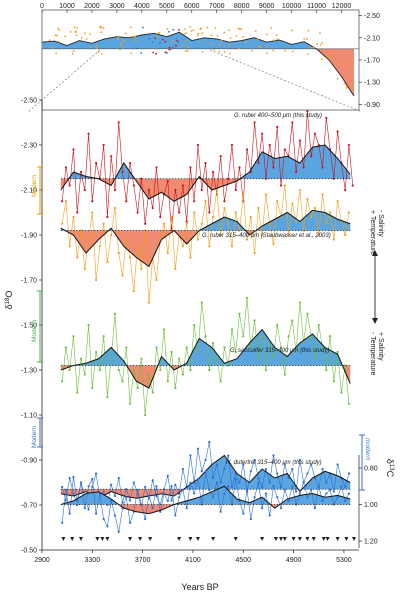 This screenshot has height=600, width=401. I want to click on overview-x-tick-label: 11000, so click(316, 6).